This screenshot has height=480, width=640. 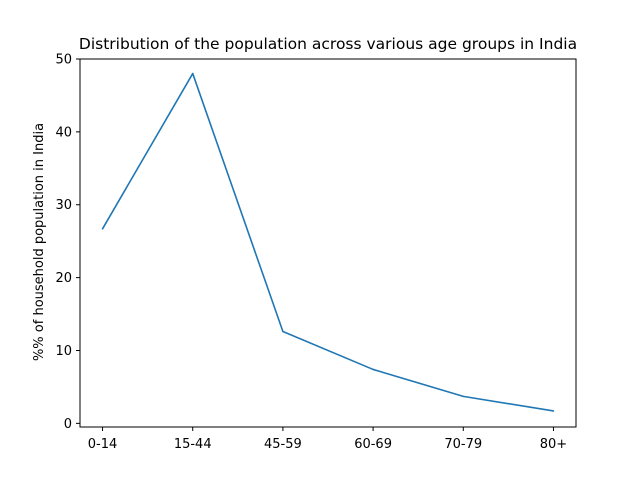 What do you see at coordinates (373, 444) in the screenshot?
I see `x-tick-label: 60-69` at bounding box center [373, 444].